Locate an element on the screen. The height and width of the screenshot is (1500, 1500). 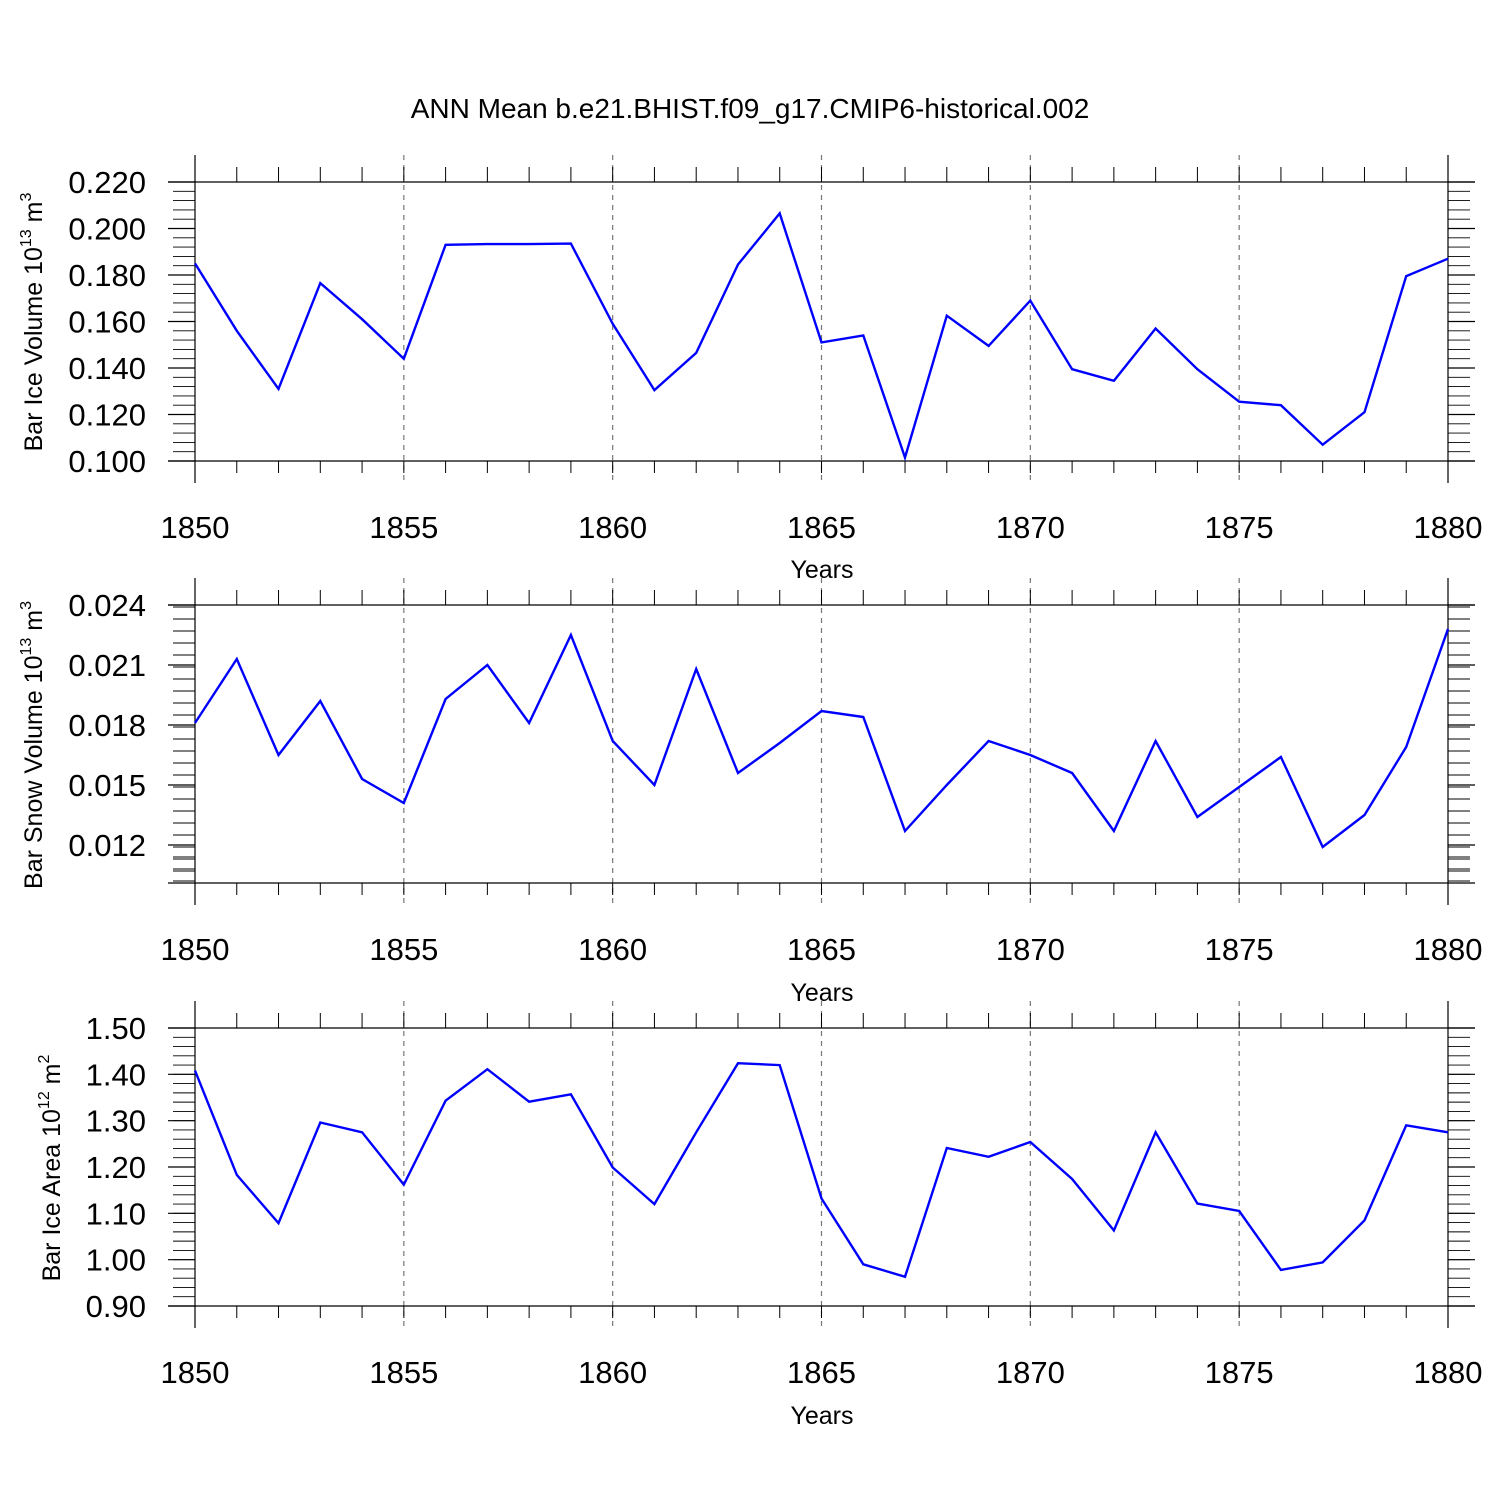
panel-ice-area-ylabel-unit: m is located at coordinates (52, 1078).